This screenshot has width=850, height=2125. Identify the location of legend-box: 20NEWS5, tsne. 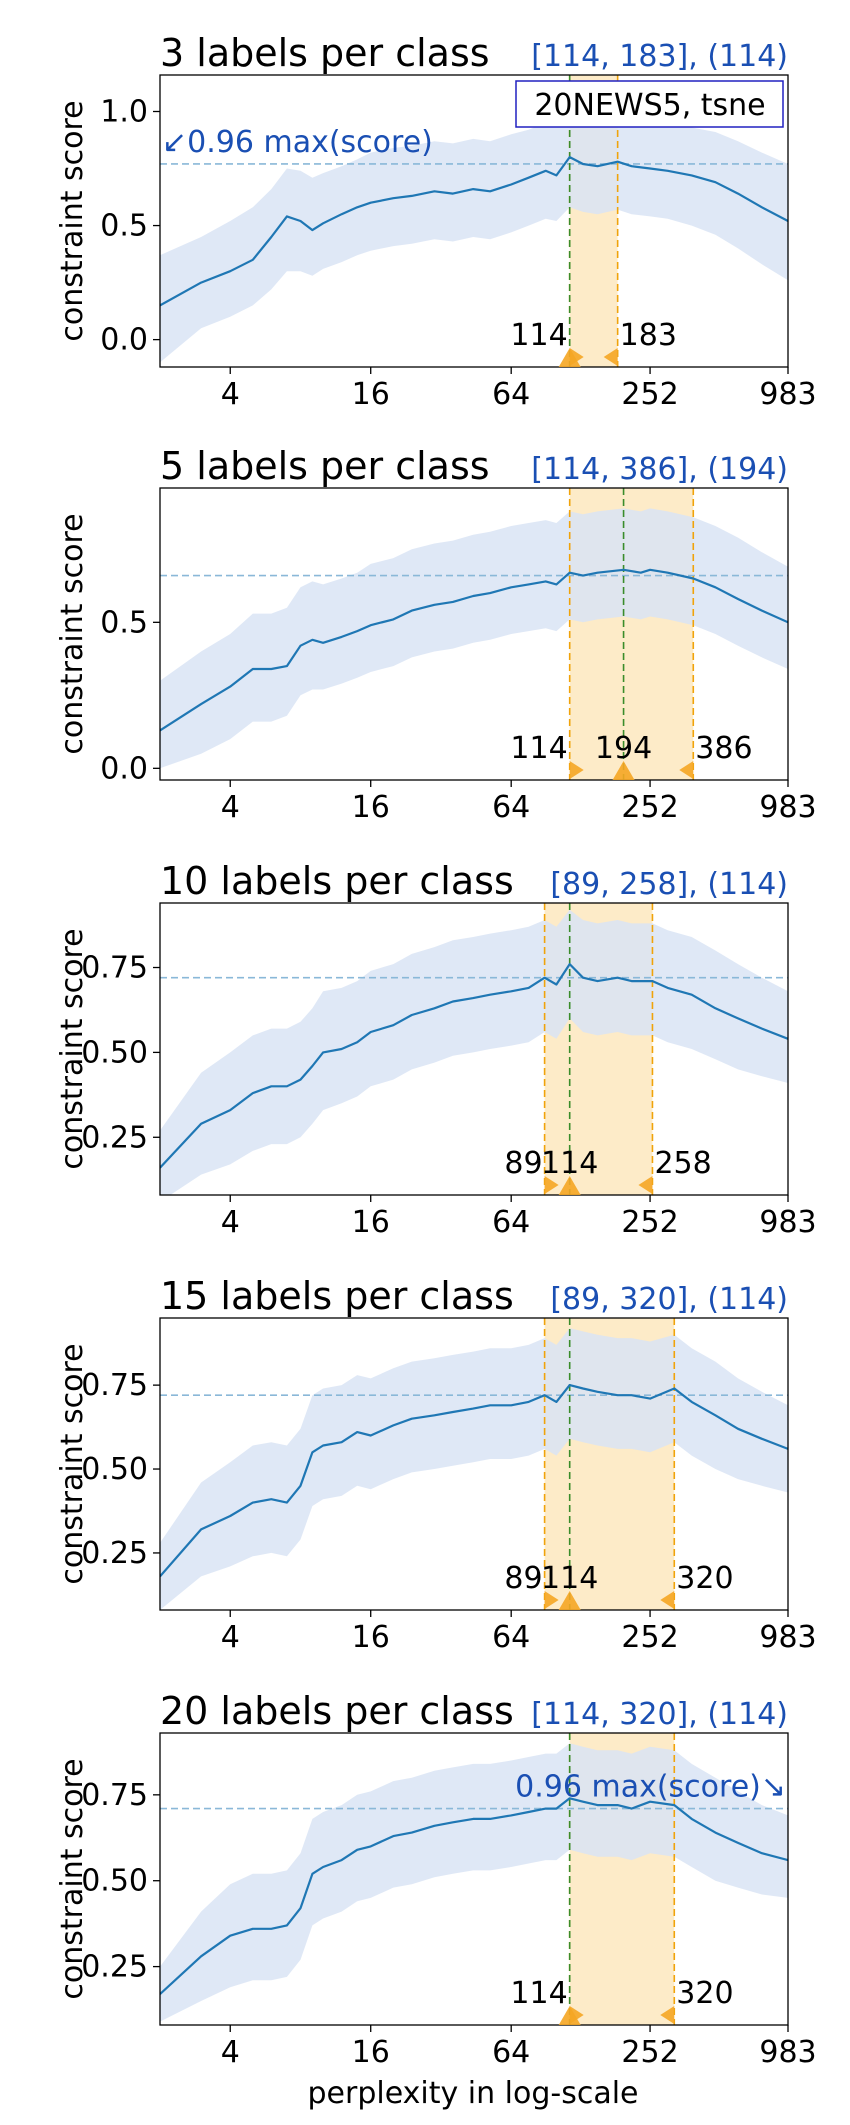
(649, 104).